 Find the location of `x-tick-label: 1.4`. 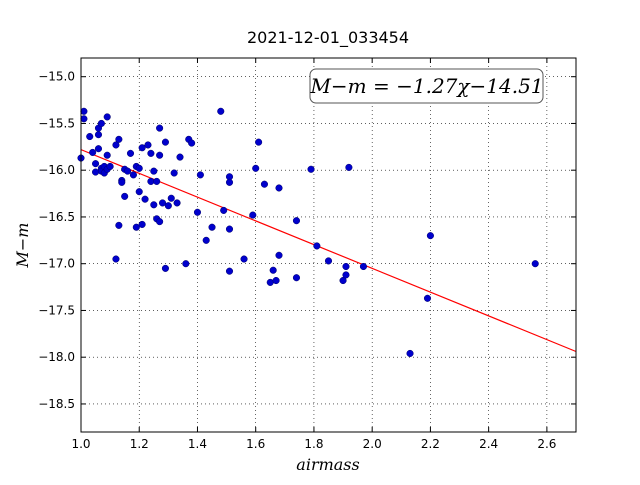

x-tick-label: 1.4 is located at coordinates (197, 444).